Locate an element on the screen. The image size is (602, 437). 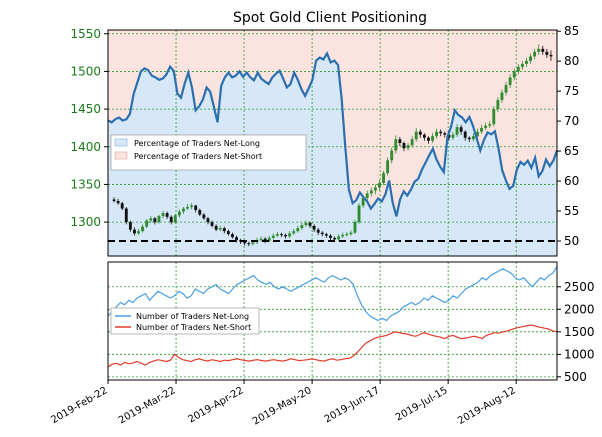
count-tick-label: 500 is located at coordinates (575, 377).